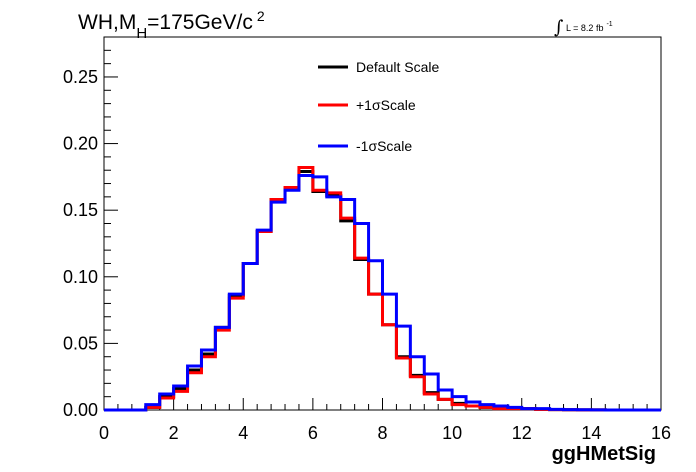 The width and height of the screenshot is (696, 472). What do you see at coordinates (661, 433) in the screenshot?
I see `x-tick-label: 16` at bounding box center [661, 433].